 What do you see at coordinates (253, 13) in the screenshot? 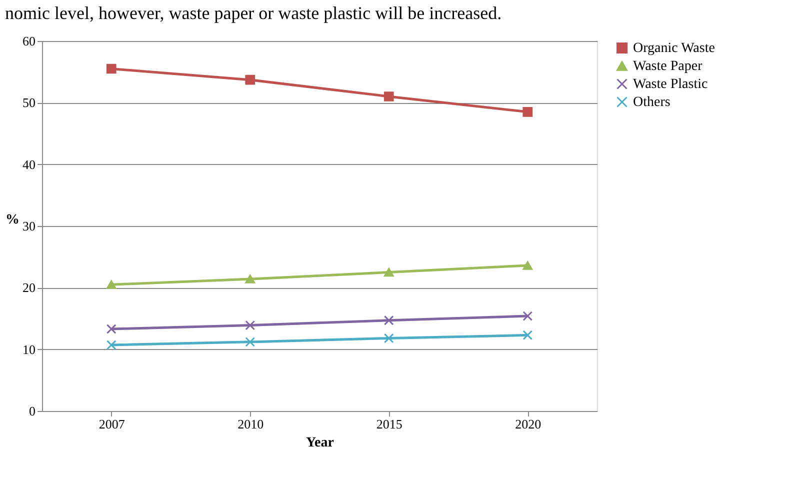
I see `text: nomic level, however, waste paper or waste plastic will be increased.` at bounding box center [253, 13].